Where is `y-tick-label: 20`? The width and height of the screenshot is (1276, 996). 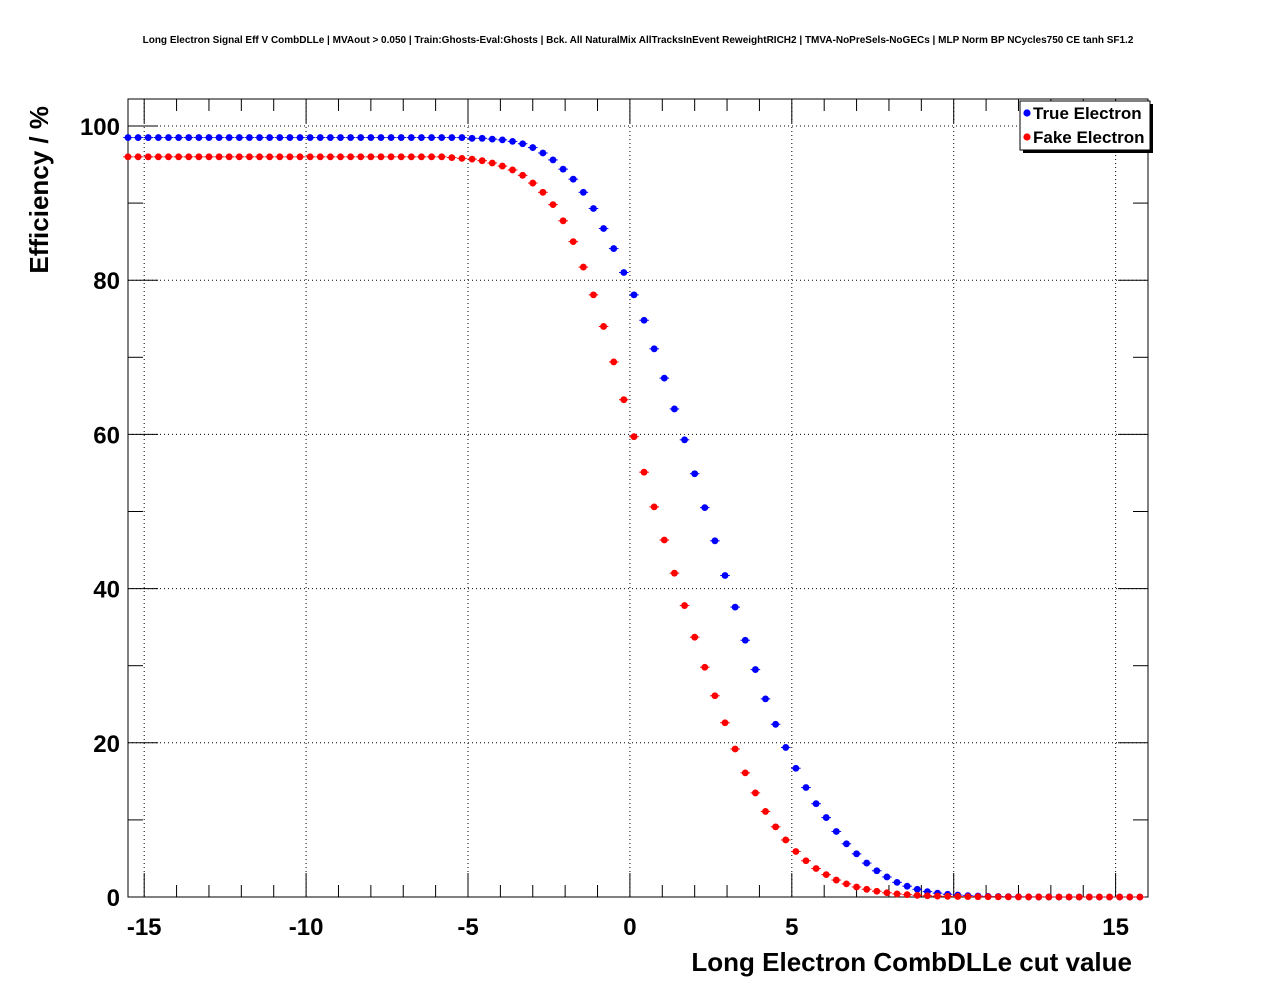
y-tick-label: 20 is located at coordinates (106, 744).